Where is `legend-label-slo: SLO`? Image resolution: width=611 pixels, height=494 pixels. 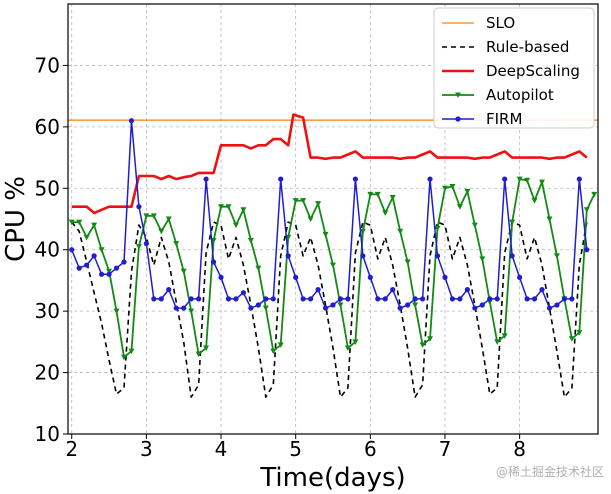 legend-label-slo: SLO is located at coordinates (500, 23).